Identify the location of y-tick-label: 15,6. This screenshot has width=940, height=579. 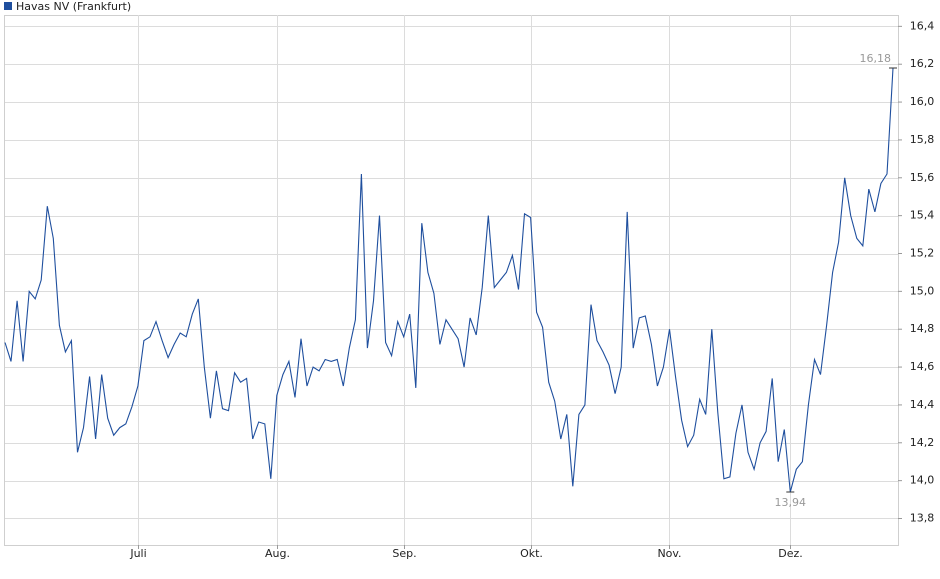
(922, 177).